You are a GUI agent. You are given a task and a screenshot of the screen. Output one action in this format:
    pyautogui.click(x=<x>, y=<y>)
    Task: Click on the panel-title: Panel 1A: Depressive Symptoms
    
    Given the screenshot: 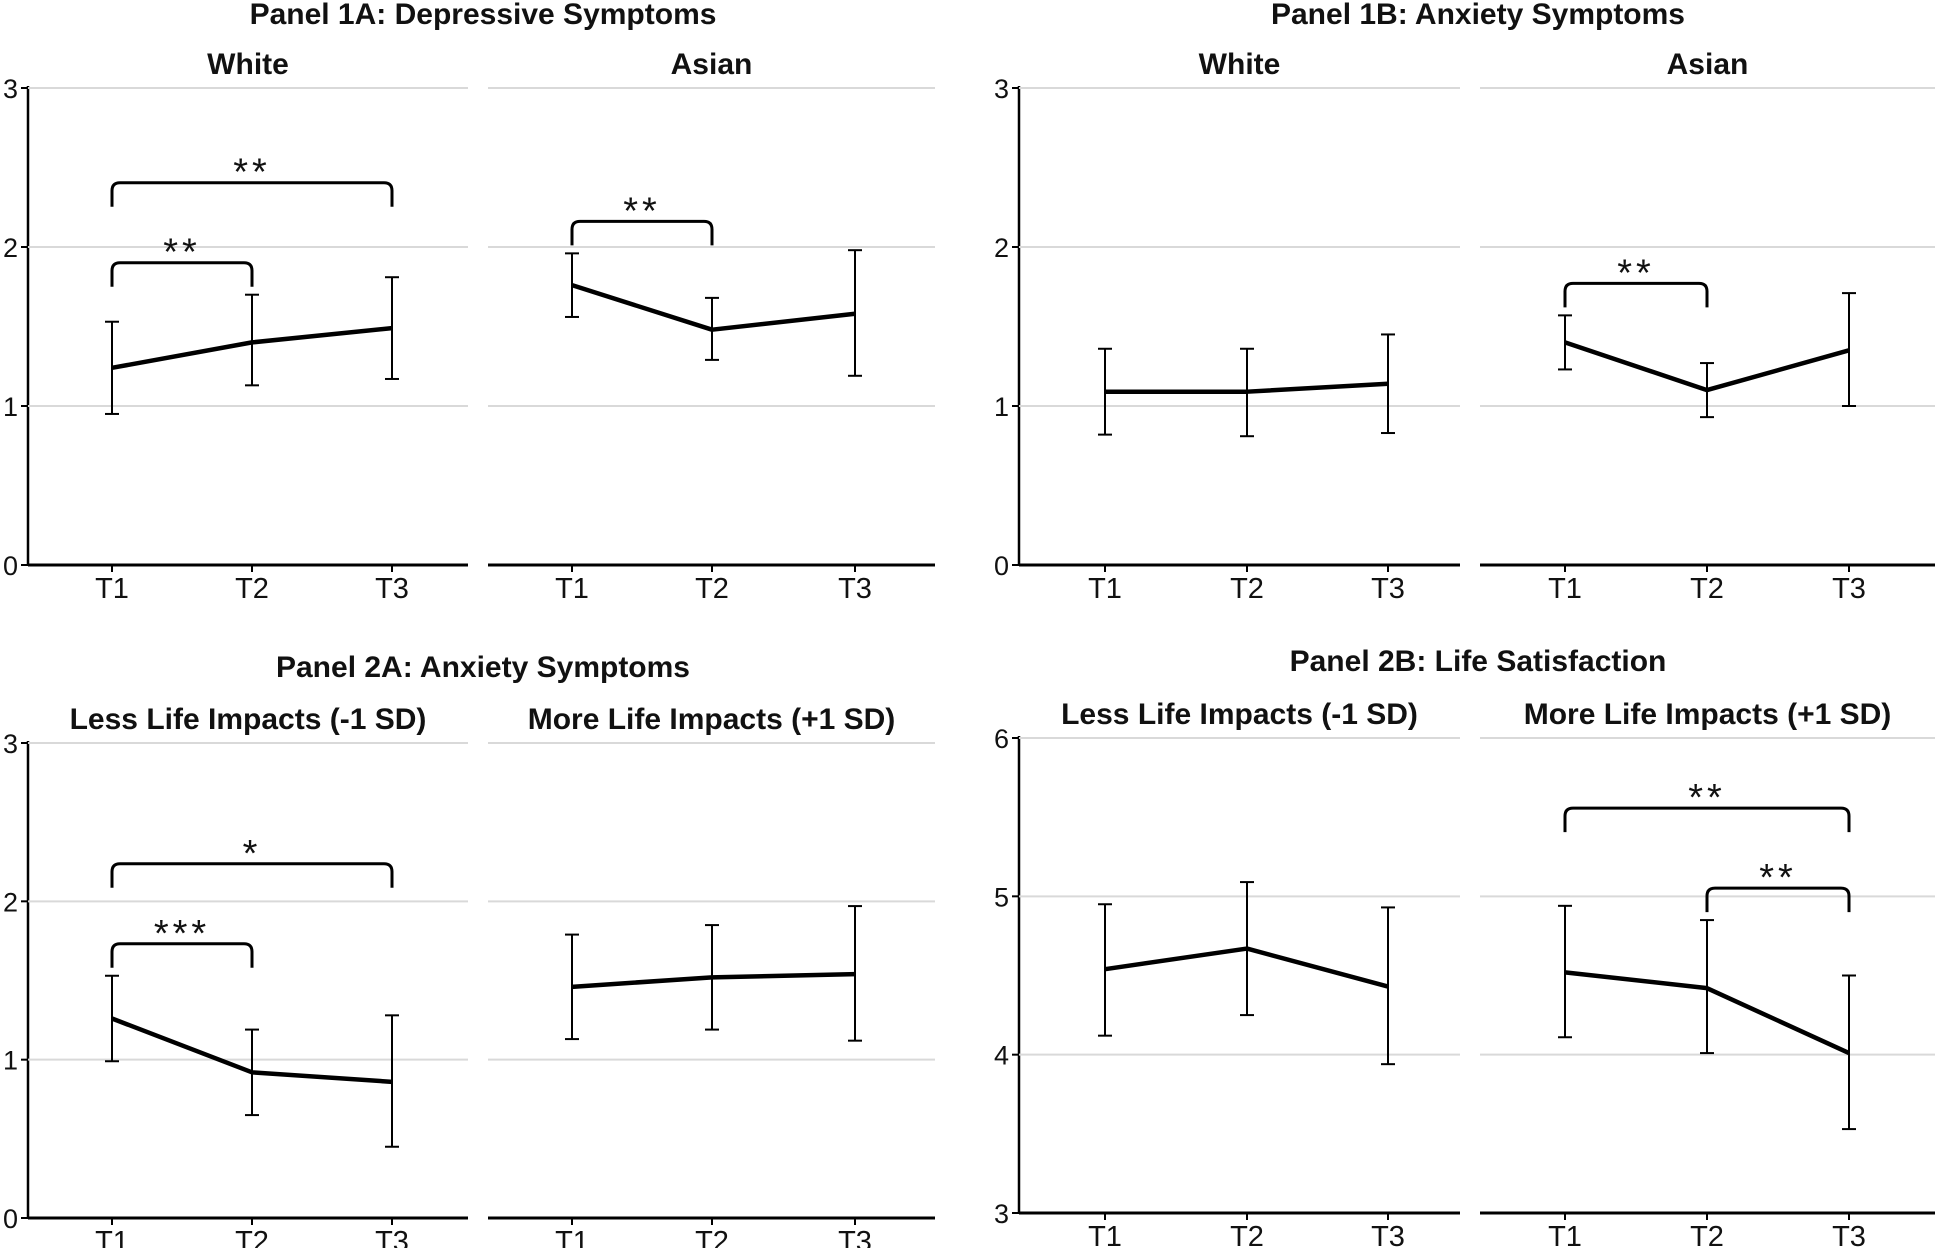 What is the action you would take?
    pyautogui.click(x=483, y=15)
    